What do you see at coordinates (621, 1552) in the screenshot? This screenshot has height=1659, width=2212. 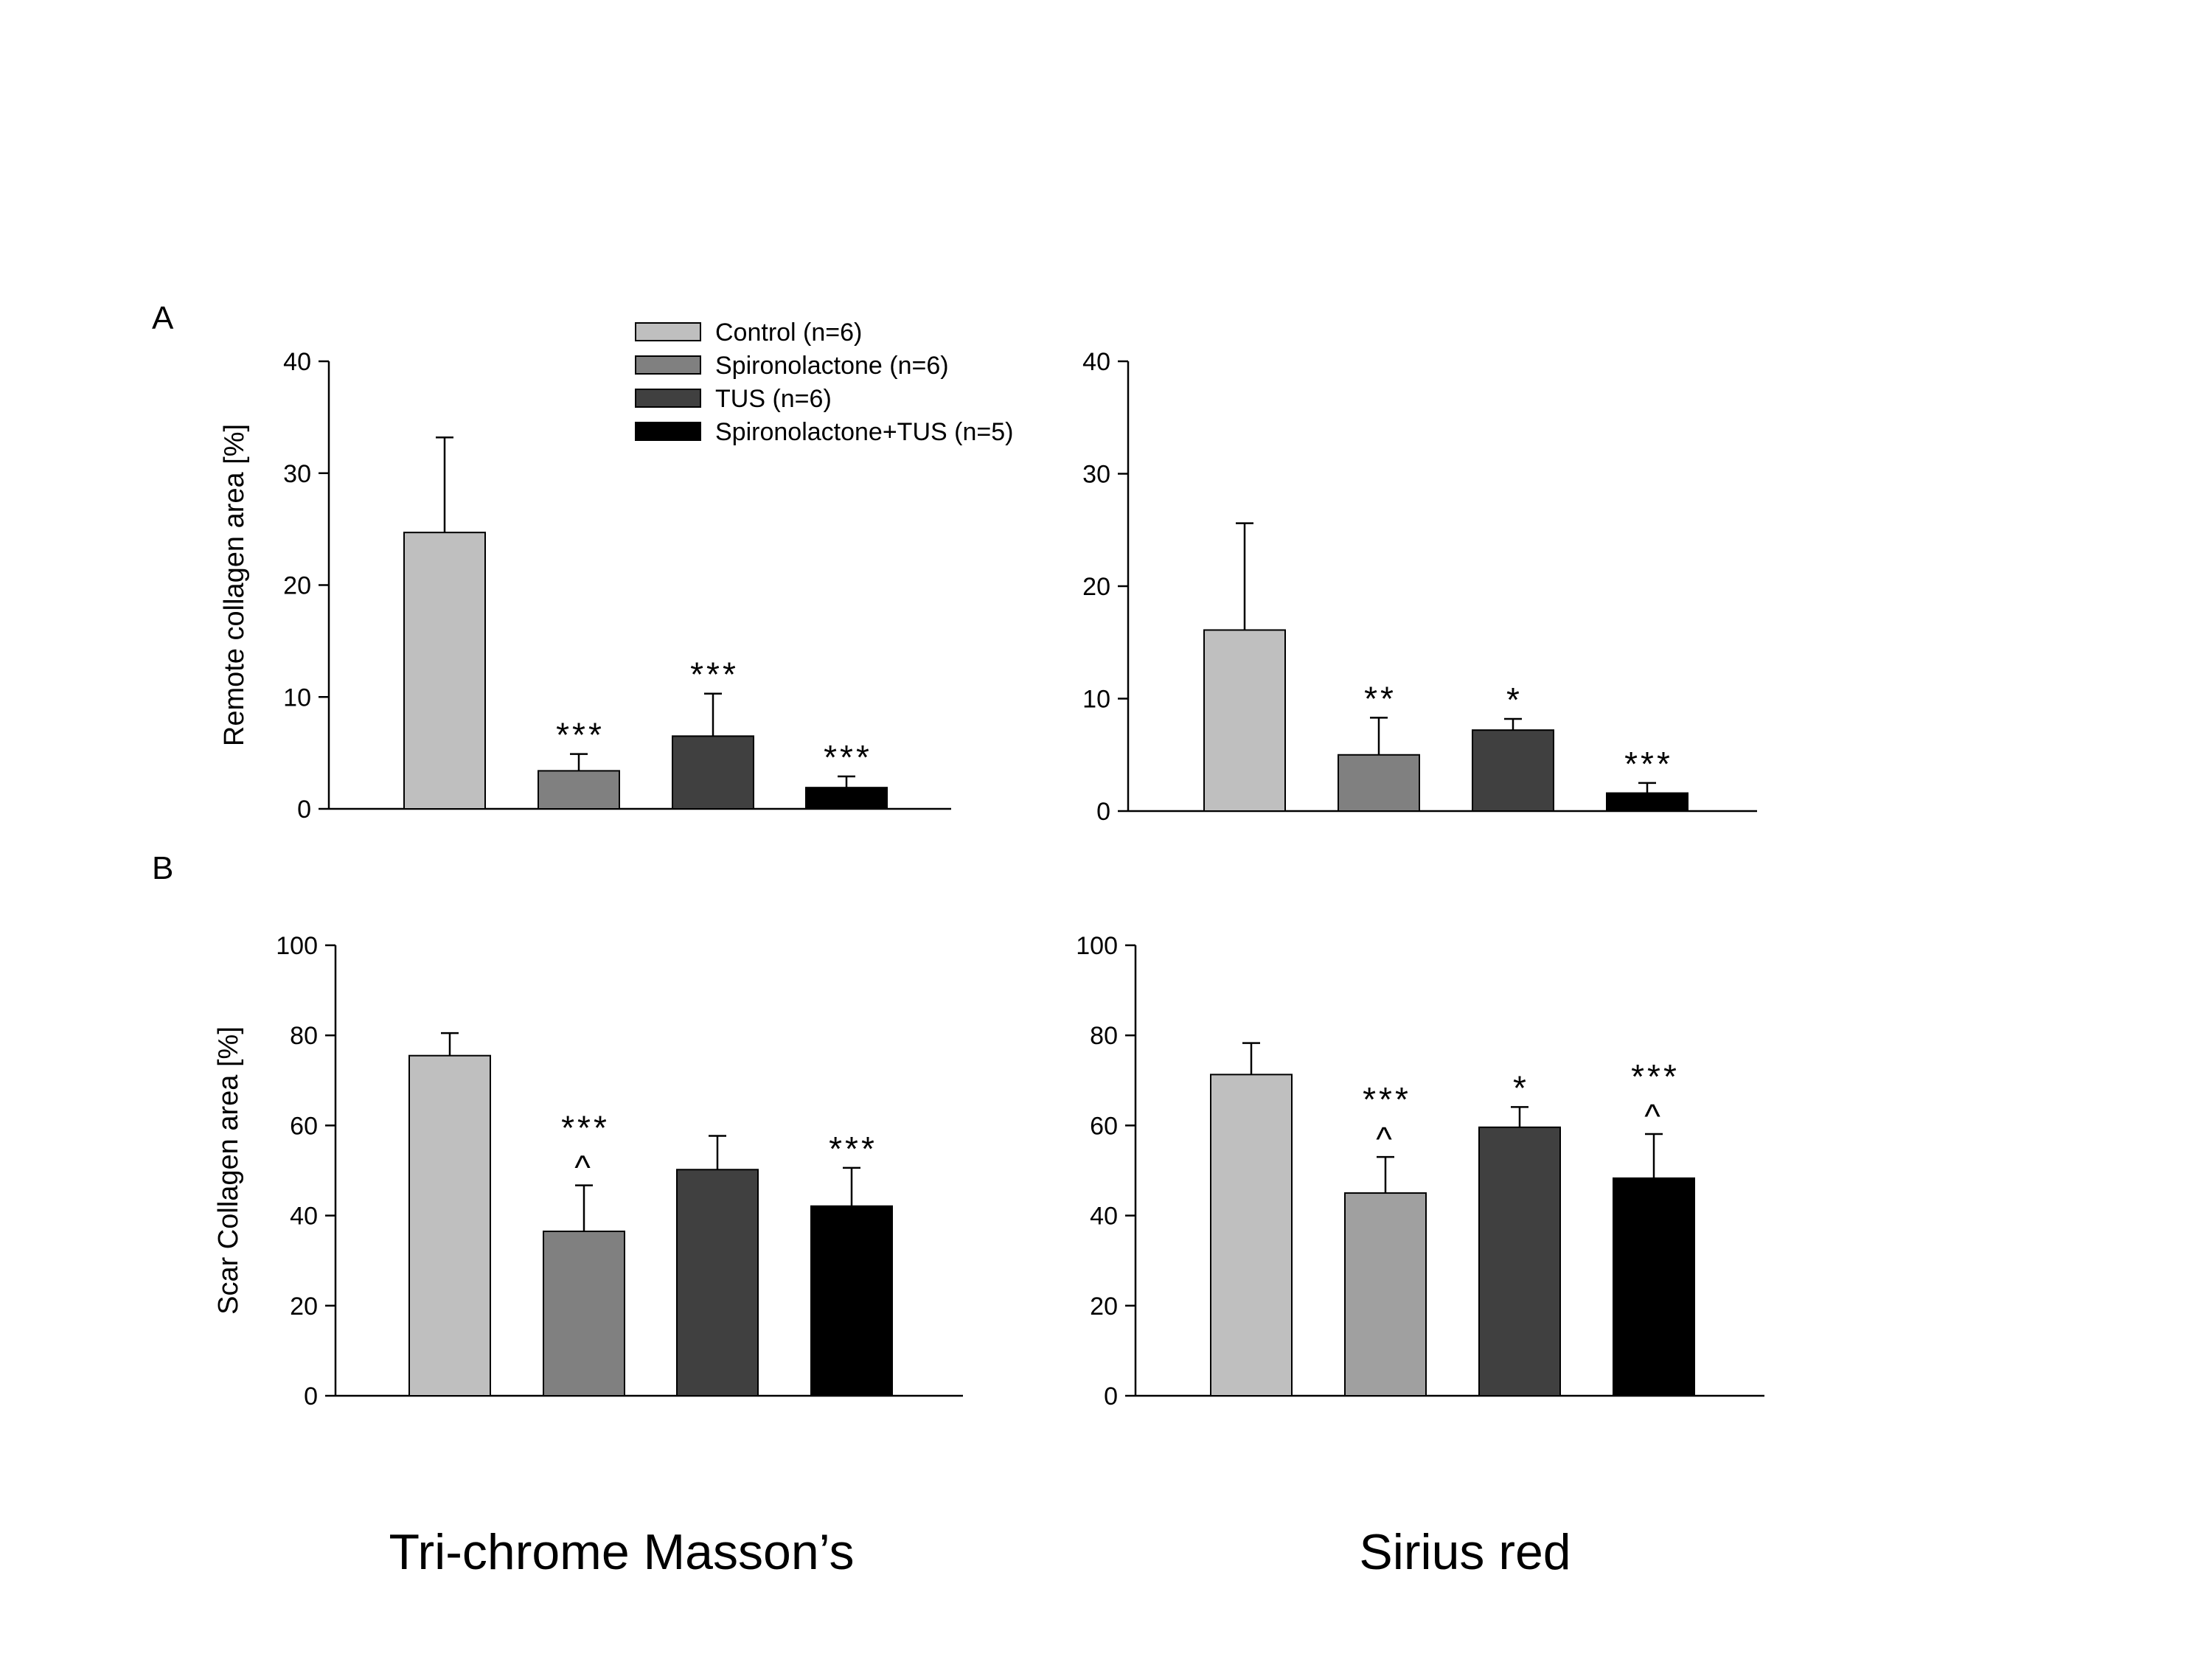 I see `caption-trichrome: Tri-chrome Masson’s` at bounding box center [621, 1552].